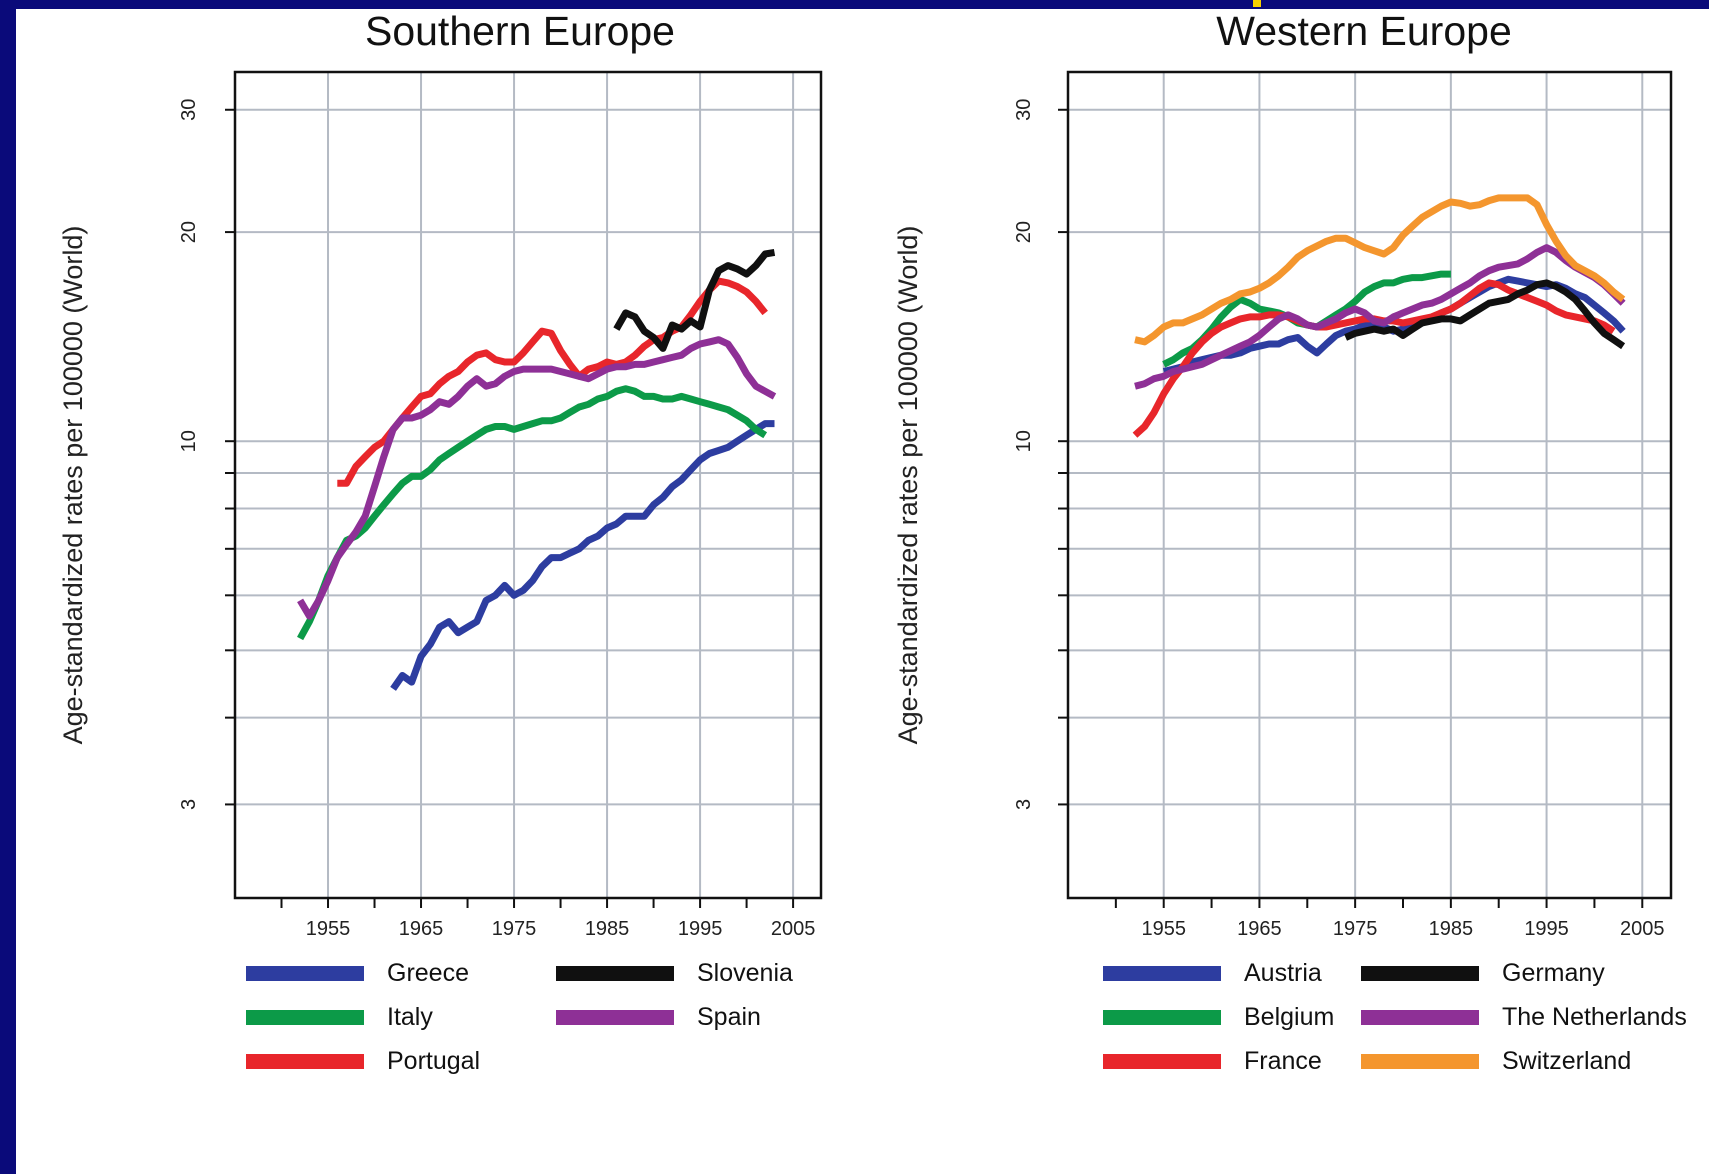 Image resolution: width=1709 pixels, height=1174 pixels. I want to click on series-line-italy, so click(532, 513).